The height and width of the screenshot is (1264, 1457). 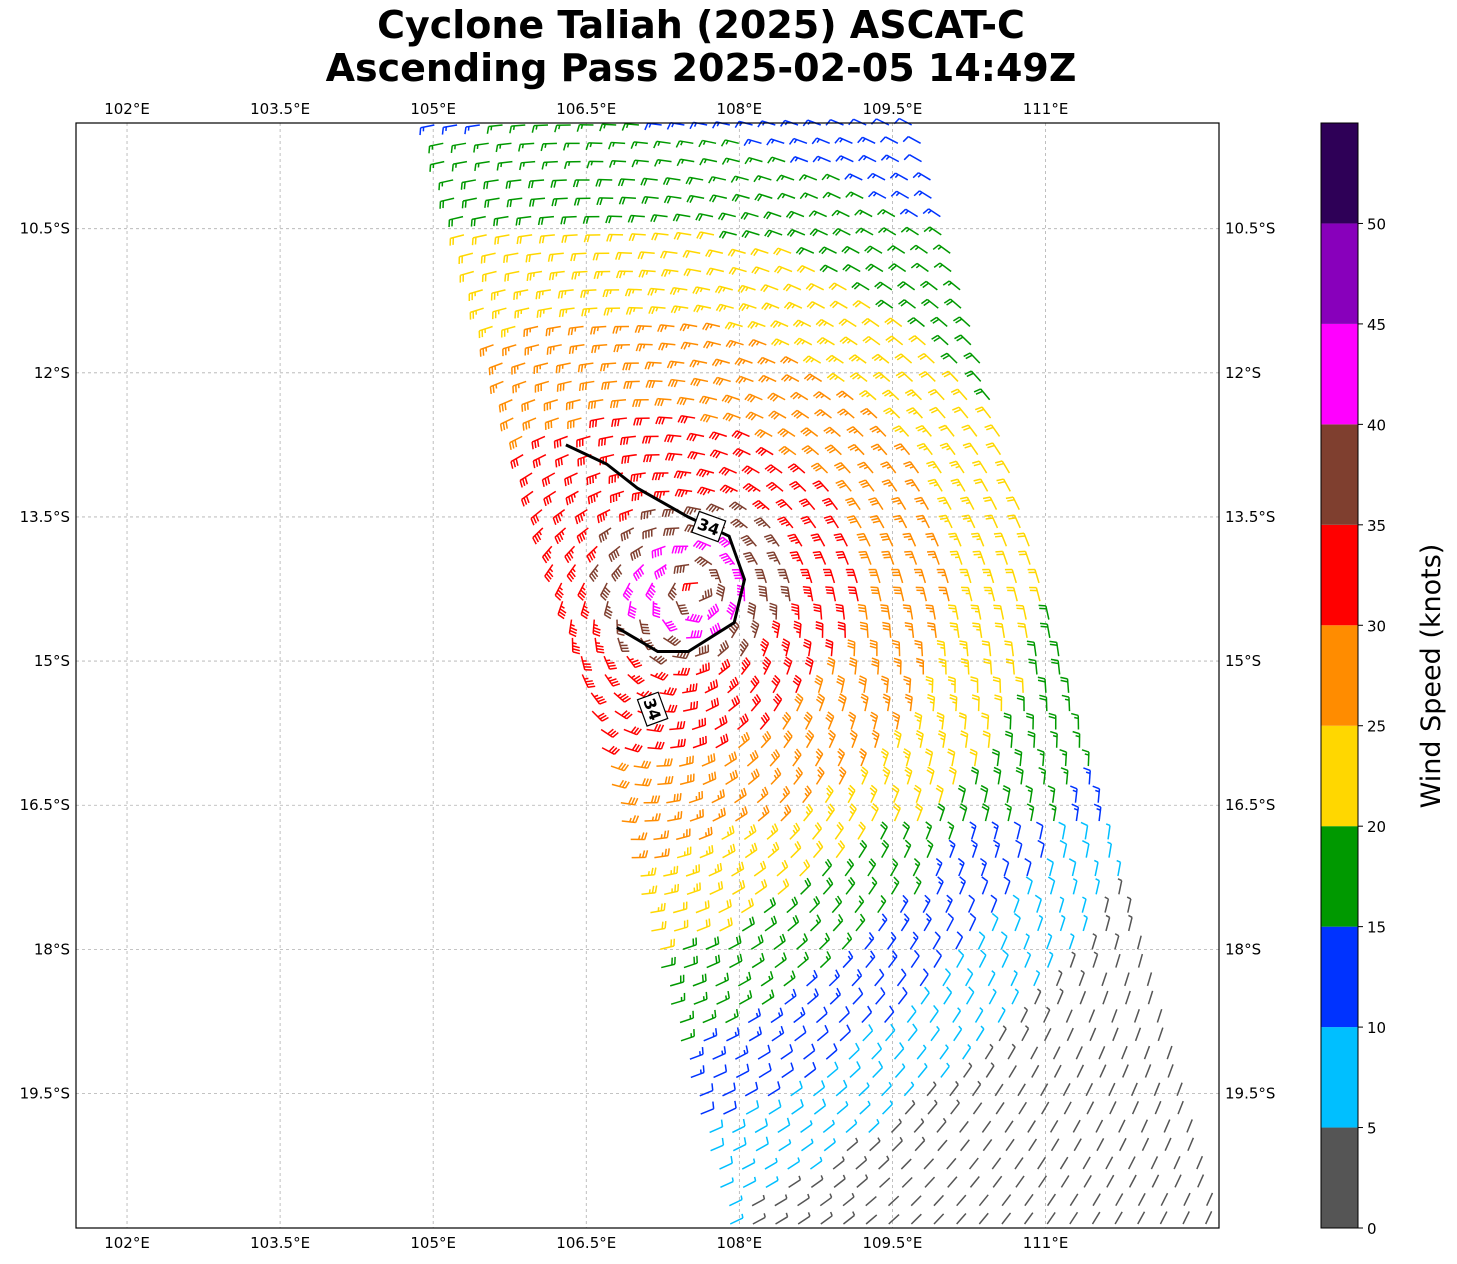 I want to click on colorbar-segment, so click(x=1339, y=374).